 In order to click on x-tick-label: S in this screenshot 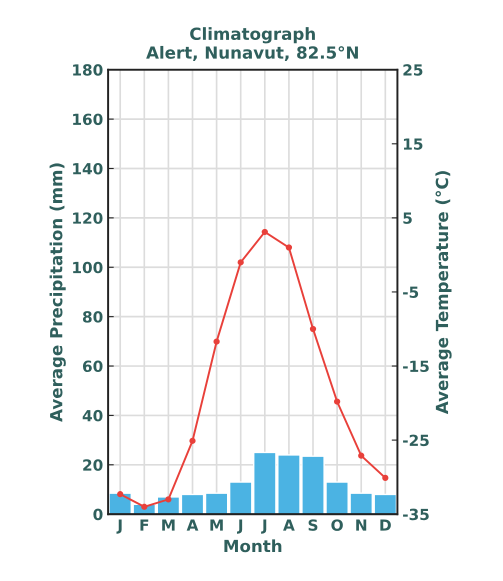, I will do `click(313, 525)`.